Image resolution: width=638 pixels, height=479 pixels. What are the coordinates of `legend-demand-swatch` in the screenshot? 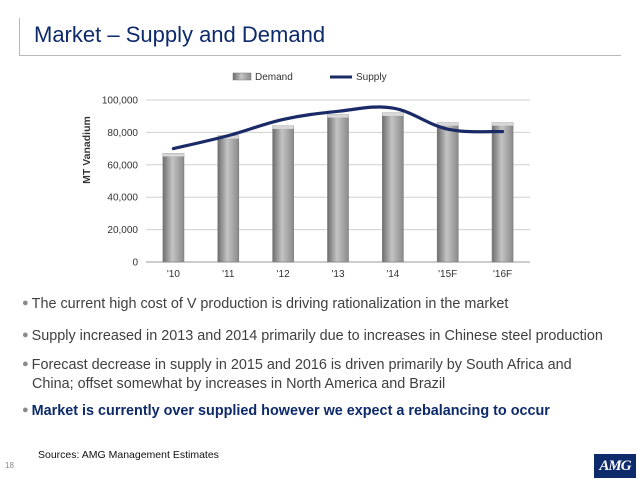 It's located at (242, 76).